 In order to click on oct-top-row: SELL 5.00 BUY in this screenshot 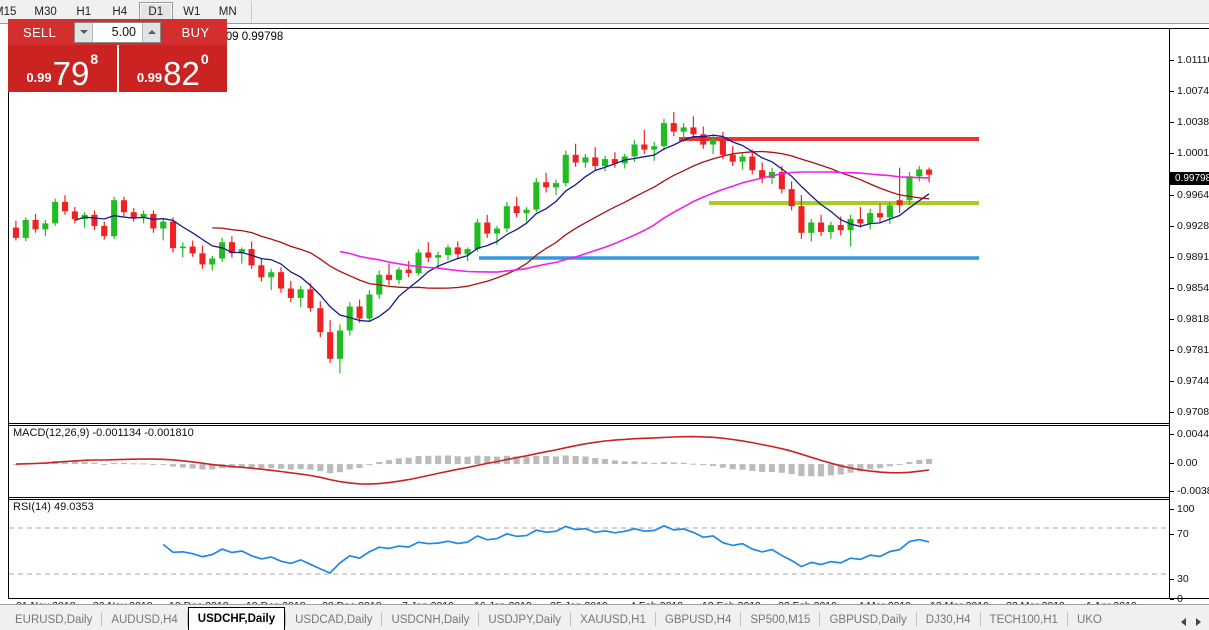, I will do `click(117, 32)`.